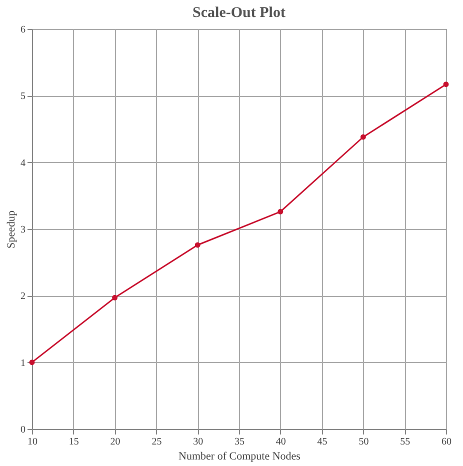 The image size is (463, 466). I want to click on x-tick-label: 20, so click(115, 442).